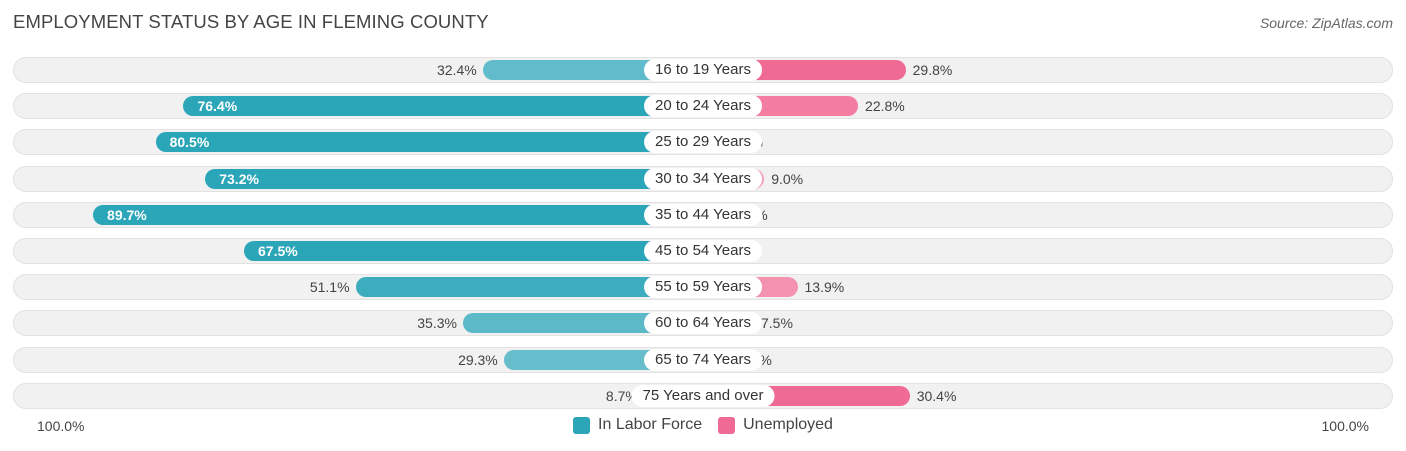 The width and height of the screenshot is (1406, 451). I want to click on value-label-unemployed-55-to-59-years: 13.9%, so click(824, 287).